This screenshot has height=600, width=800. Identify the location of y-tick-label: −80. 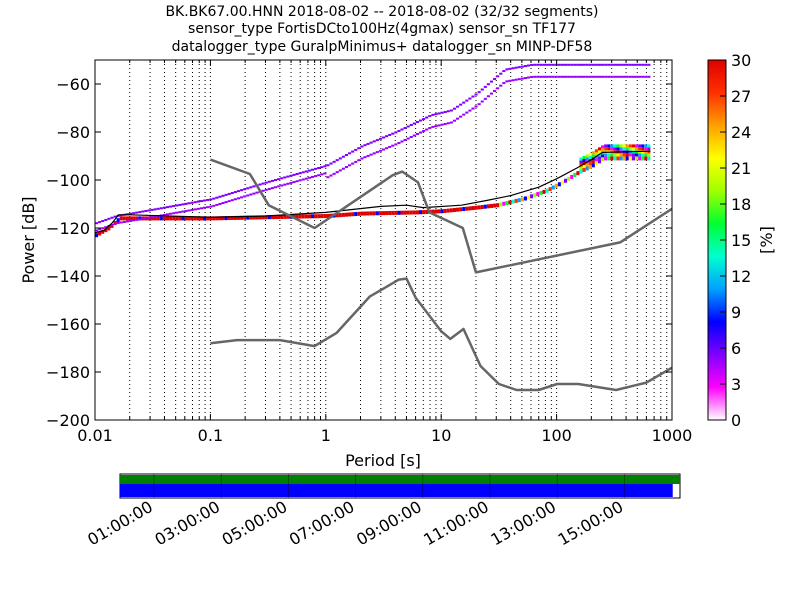
(73, 132).